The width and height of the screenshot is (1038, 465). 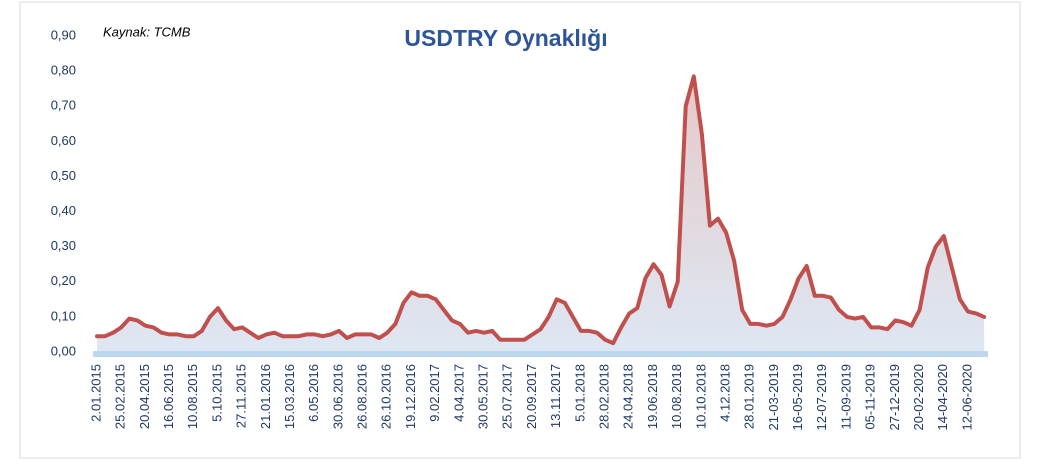 I want to click on y-tick-label: 0,10, so click(x=63, y=315).